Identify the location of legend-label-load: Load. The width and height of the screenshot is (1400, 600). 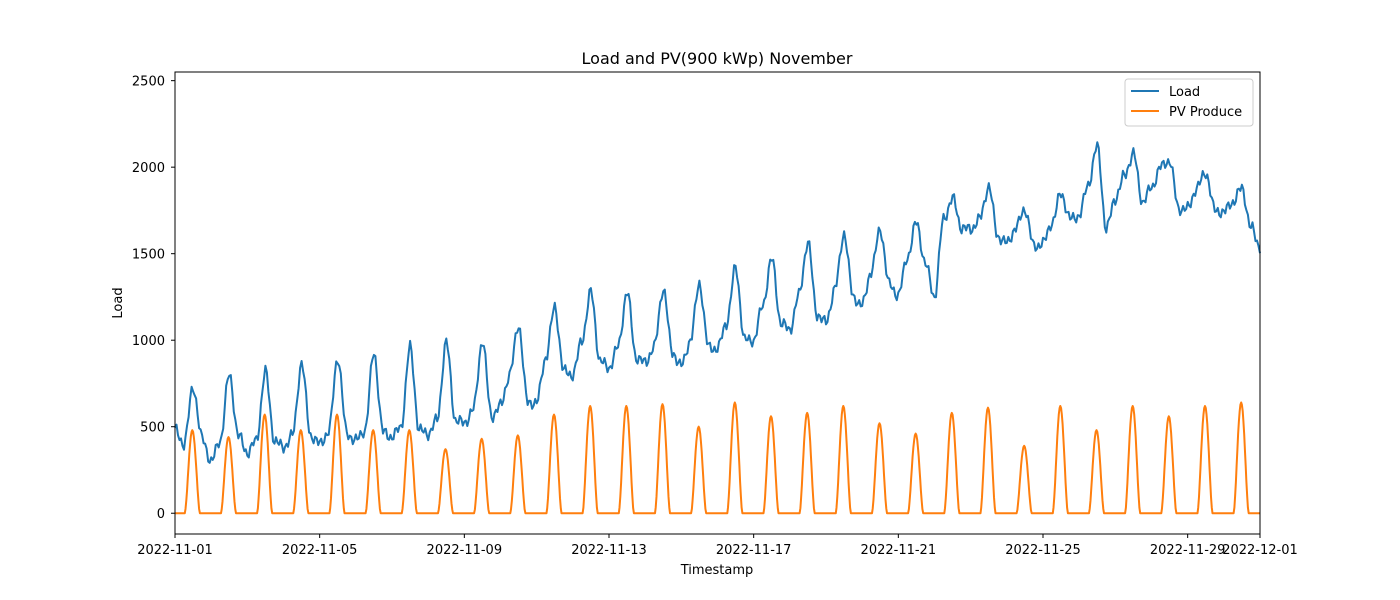
(1184, 92).